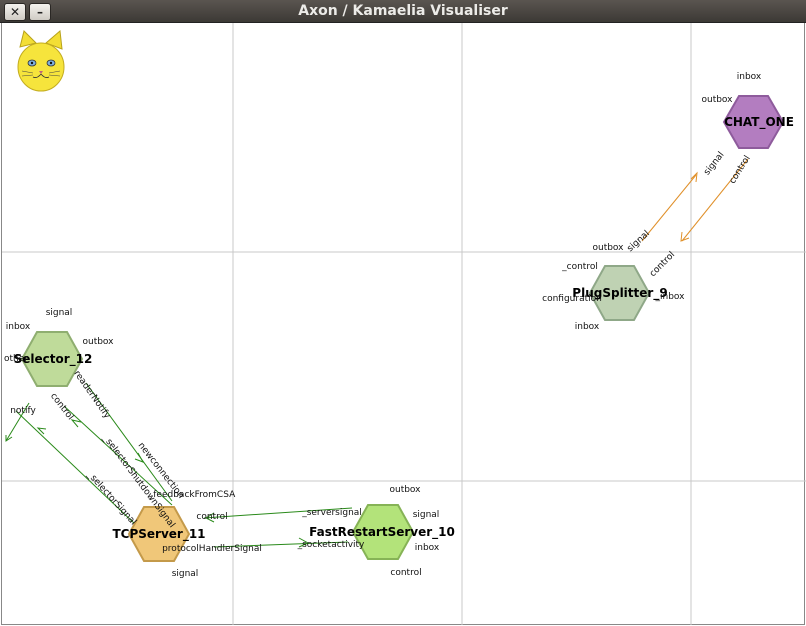 The image size is (806, 626). I want to click on link-selector-shutdown, so click(118, 455).